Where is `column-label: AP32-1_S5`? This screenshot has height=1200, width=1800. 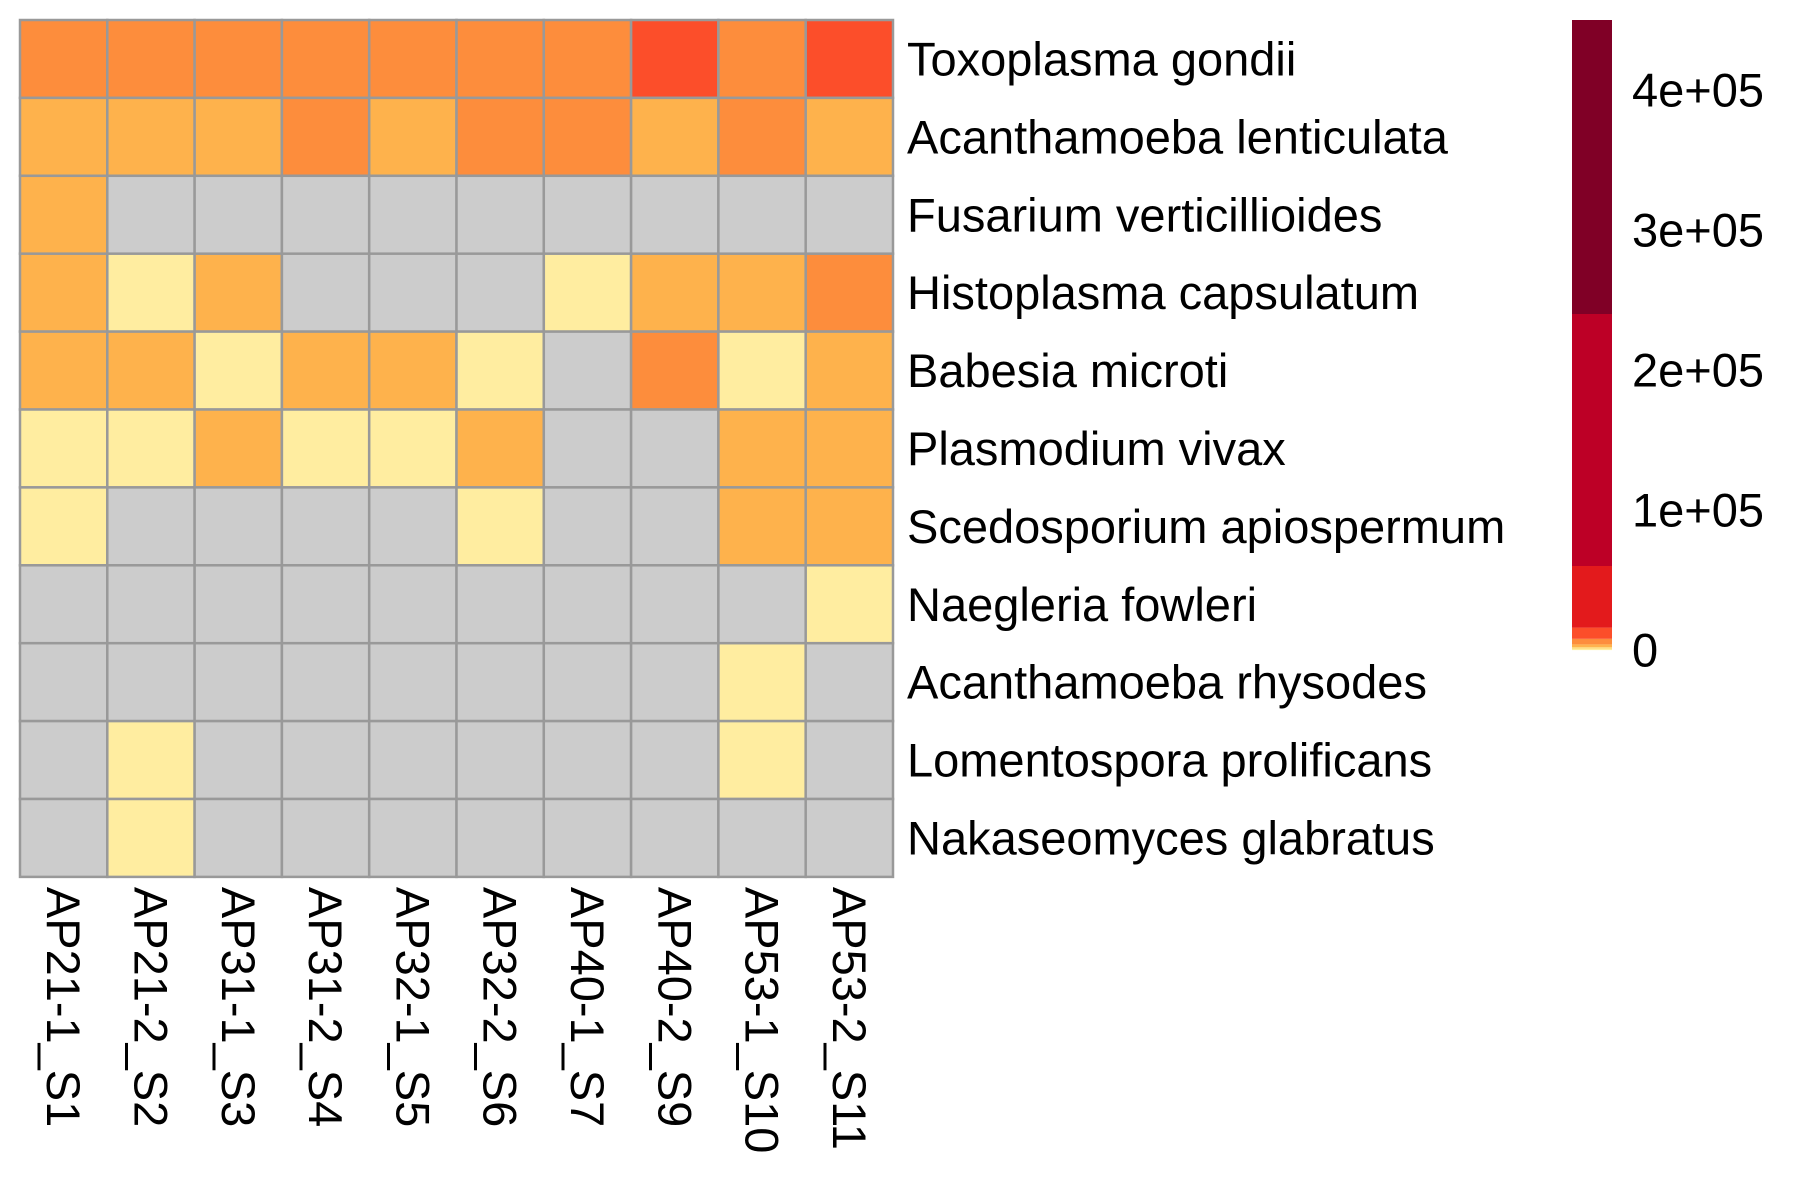
column-label: AP32-1_S5 is located at coordinates (412, 1007).